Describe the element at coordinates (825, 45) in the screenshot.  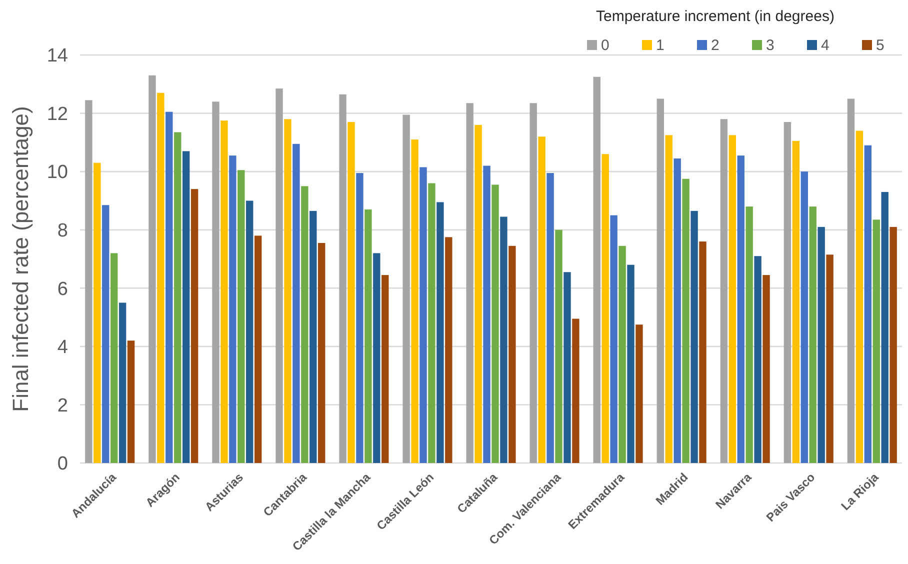
I see `legend-label: 4` at that location.